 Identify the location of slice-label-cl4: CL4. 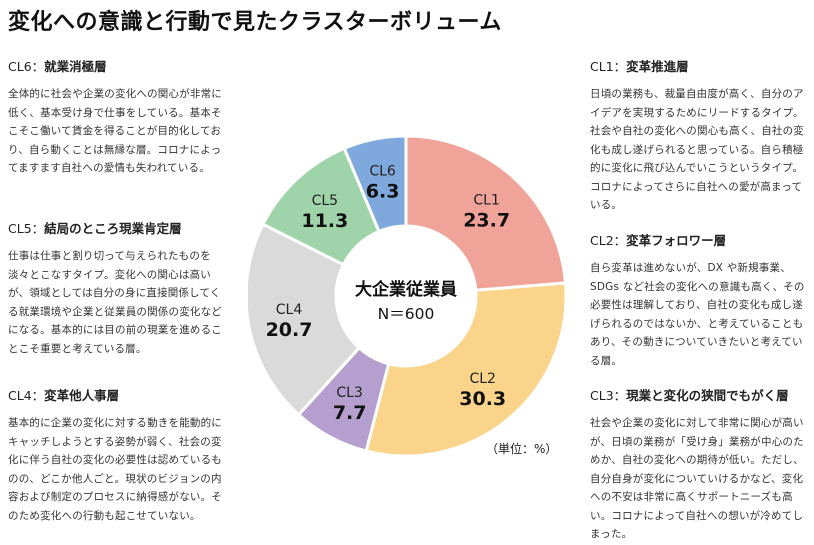
(289, 310).